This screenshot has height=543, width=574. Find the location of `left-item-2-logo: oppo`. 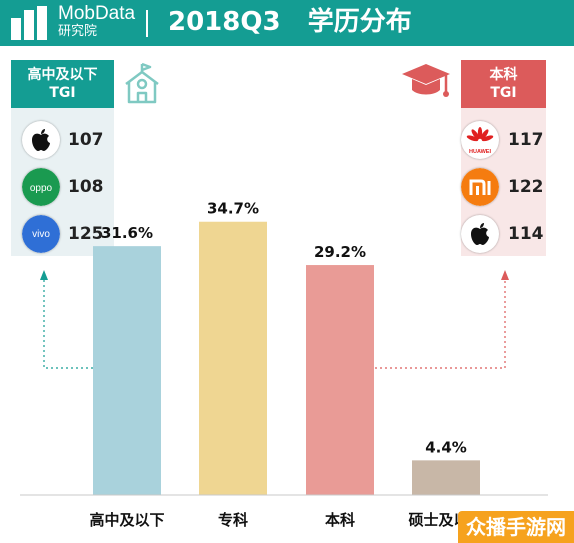

left-item-2-logo: oppo is located at coordinates (41, 187).